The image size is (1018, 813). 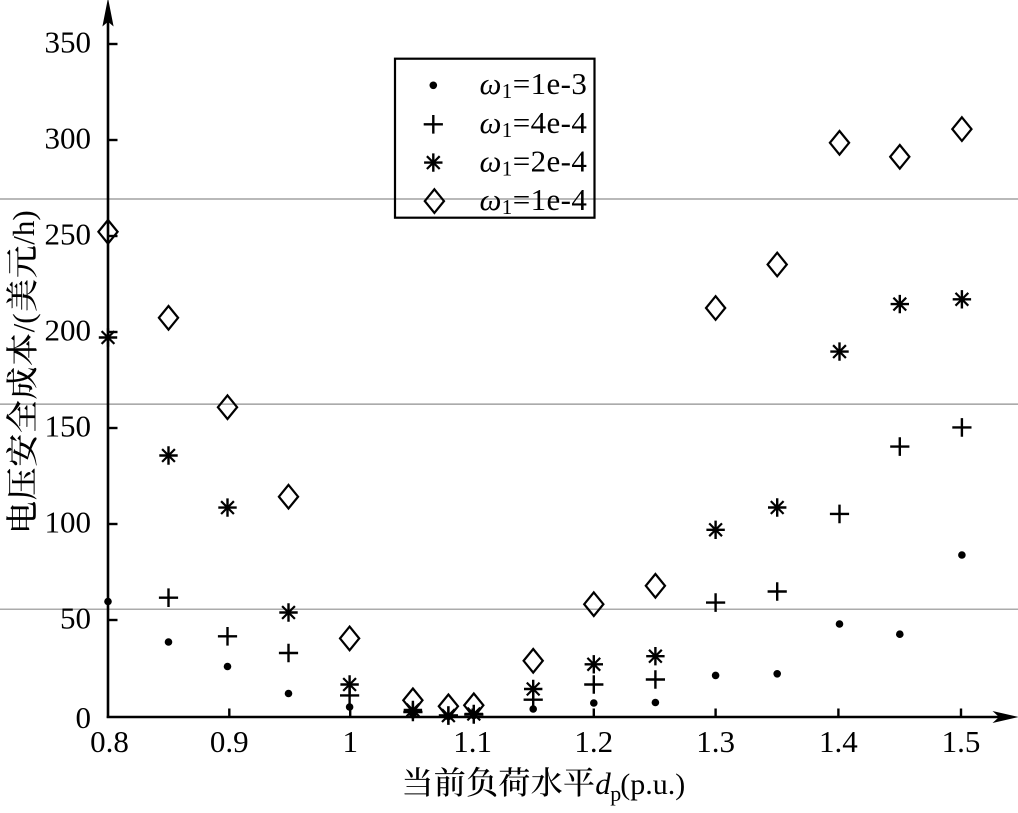 I want to click on svg-text: 1.1, so click(x=472, y=741).